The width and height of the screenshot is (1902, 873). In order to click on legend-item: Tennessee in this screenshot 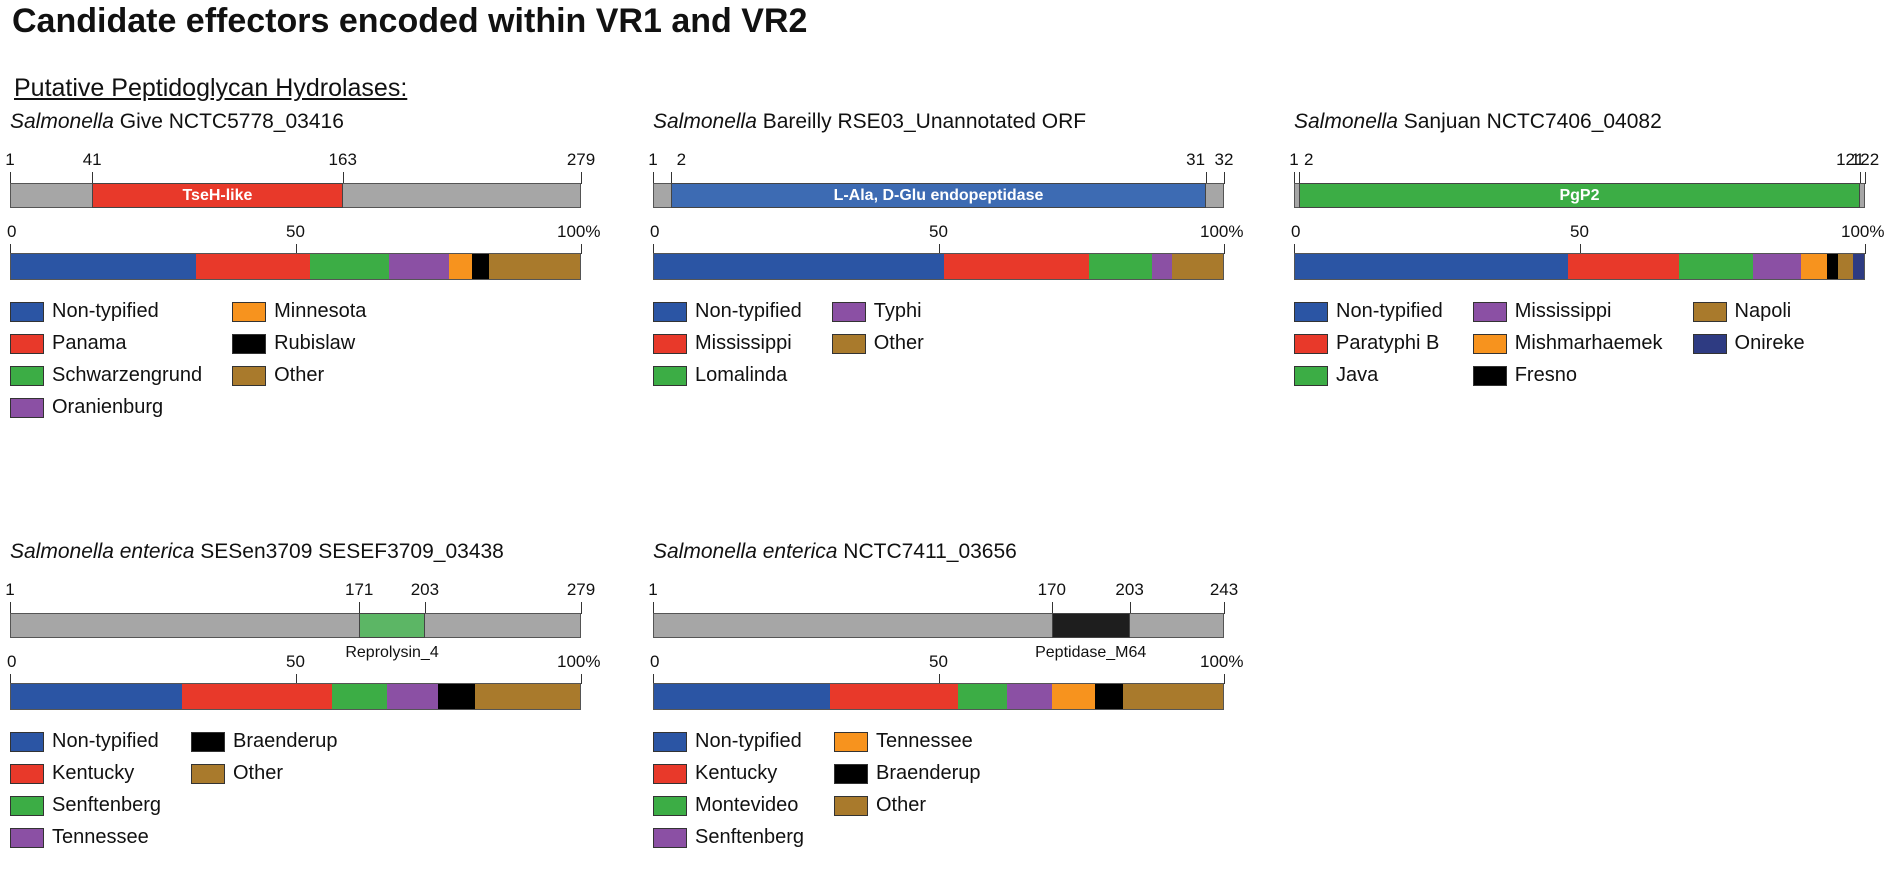, I will do `click(907, 741)`.